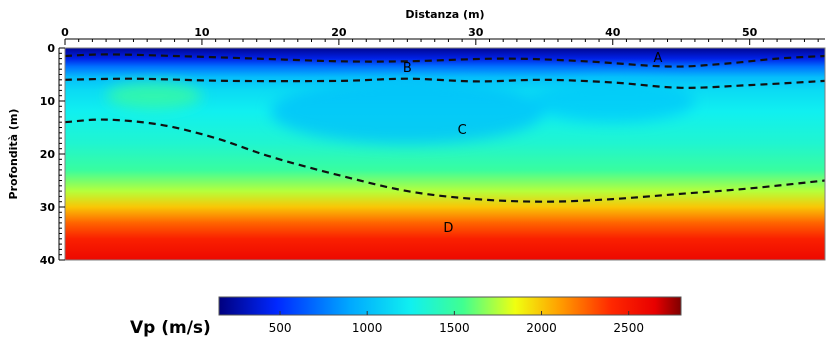 This screenshot has width=827, height=338. I want to click on colorbar-tick-label: 1500, so click(454, 328).